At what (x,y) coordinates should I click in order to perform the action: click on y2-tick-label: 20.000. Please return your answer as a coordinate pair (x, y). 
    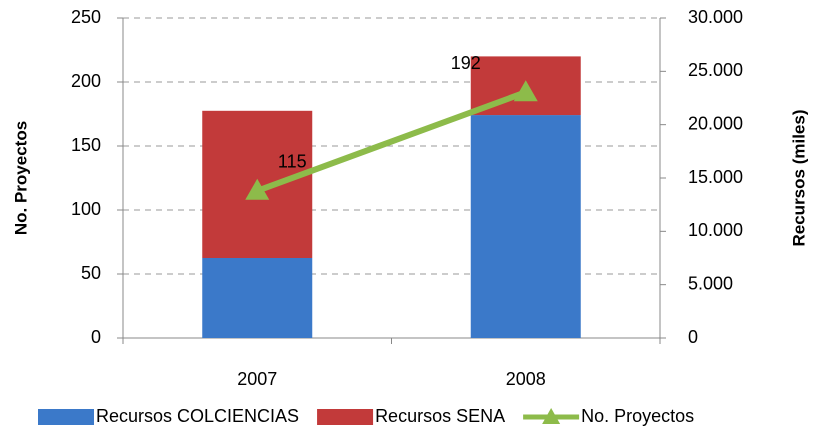
    Looking at the image, I should click on (715, 123).